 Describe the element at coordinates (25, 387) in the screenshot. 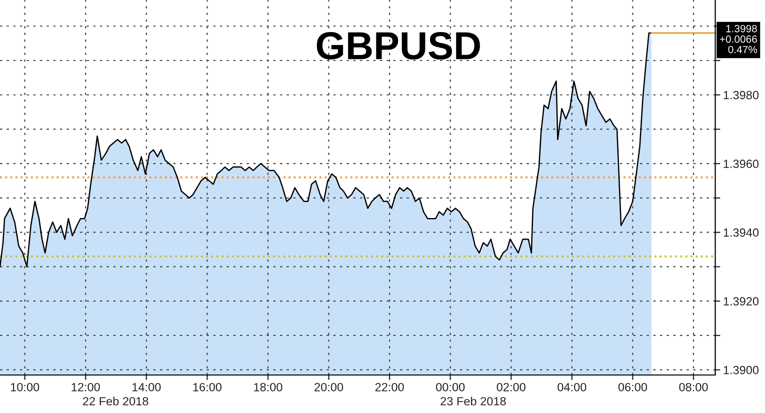

I see `x-tick-label: 10:00` at that location.